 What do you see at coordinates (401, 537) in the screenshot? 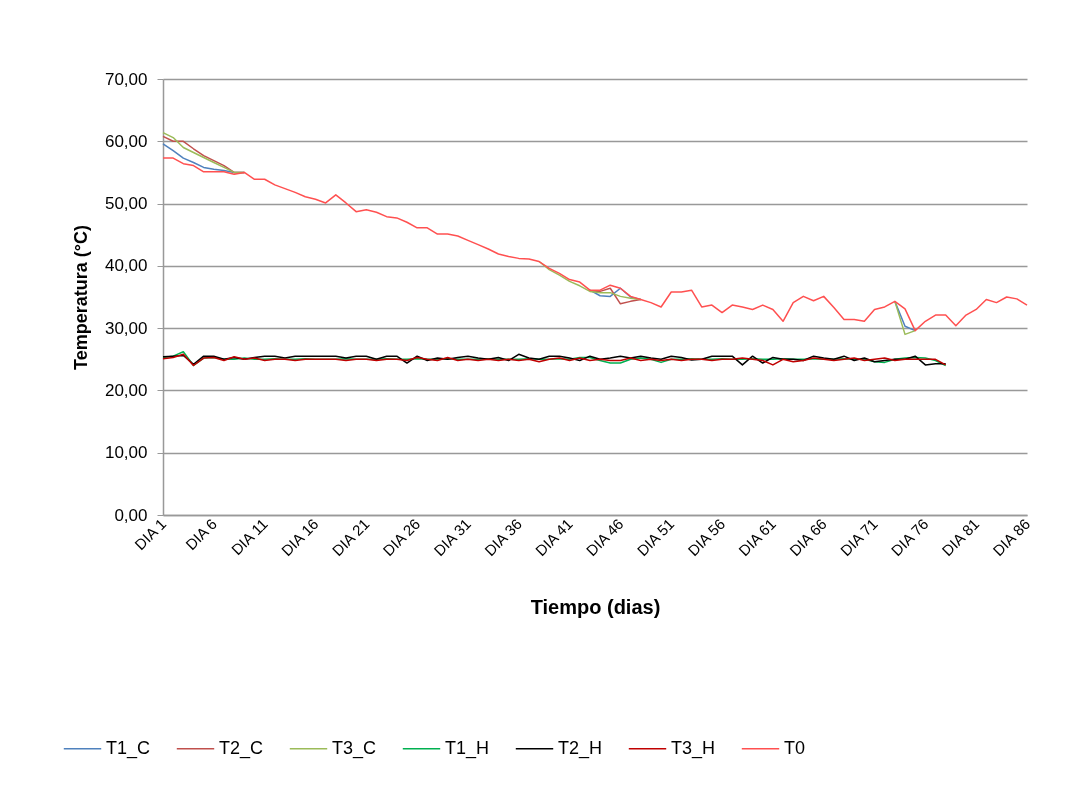
I see `x-tick-label: DIA 26` at bounding box center [401, 537].